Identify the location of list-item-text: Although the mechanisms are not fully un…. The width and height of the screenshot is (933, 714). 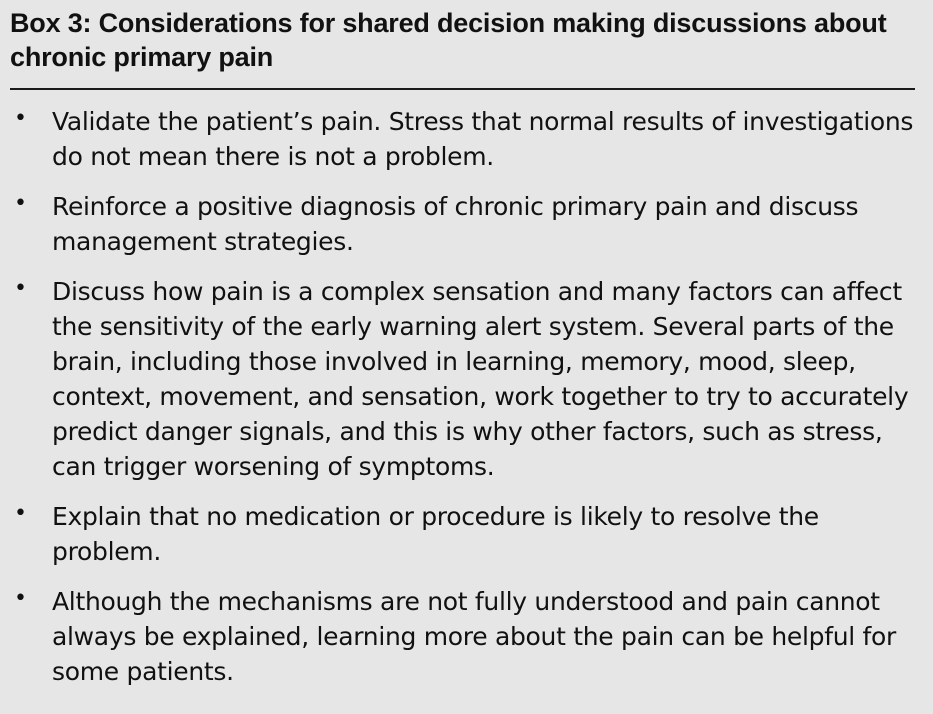
(474, 636).